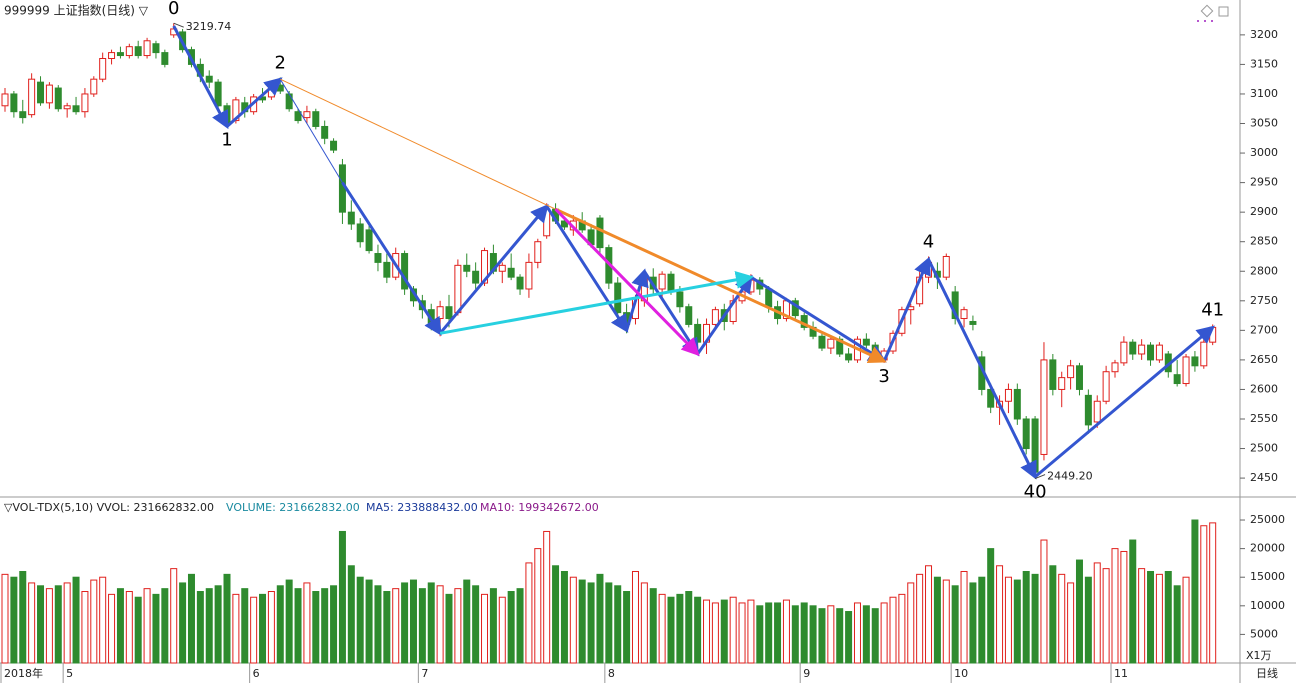  Describe the element at coordinates (1264, 418) in the screenshot. I see `y-tick-label: 2550` at that location.